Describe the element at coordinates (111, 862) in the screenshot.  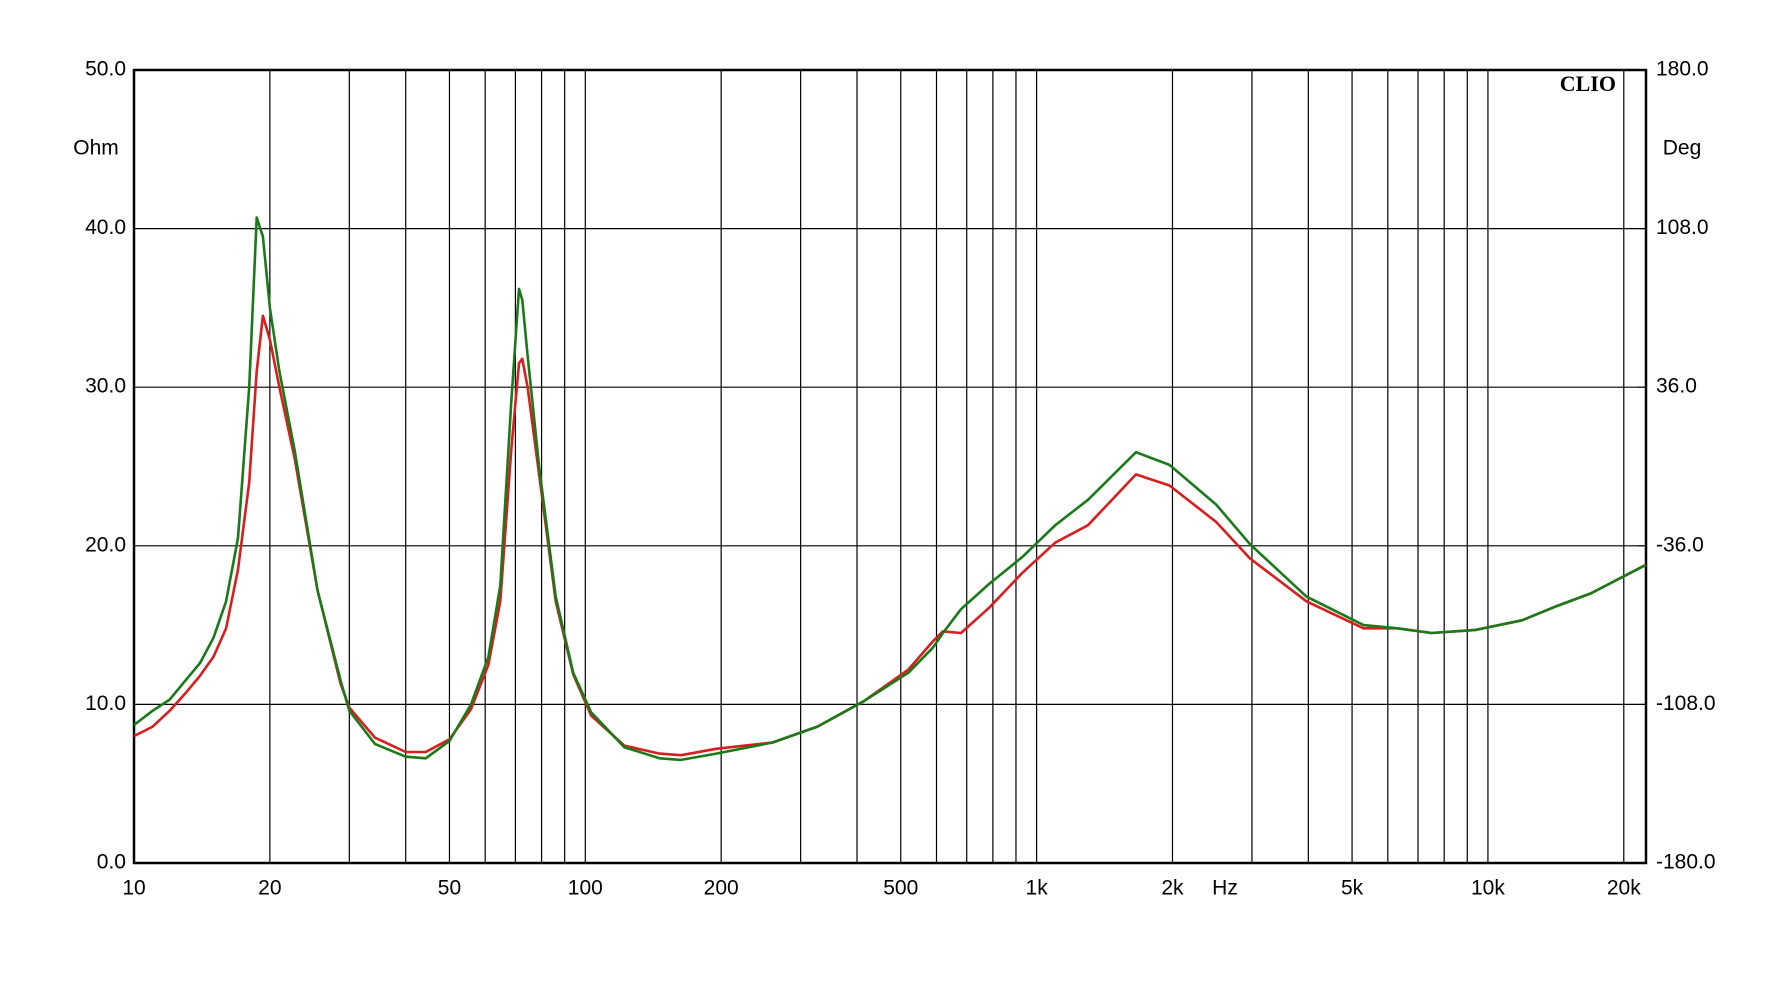
I see `y-tick-label: 0.0` at that location.